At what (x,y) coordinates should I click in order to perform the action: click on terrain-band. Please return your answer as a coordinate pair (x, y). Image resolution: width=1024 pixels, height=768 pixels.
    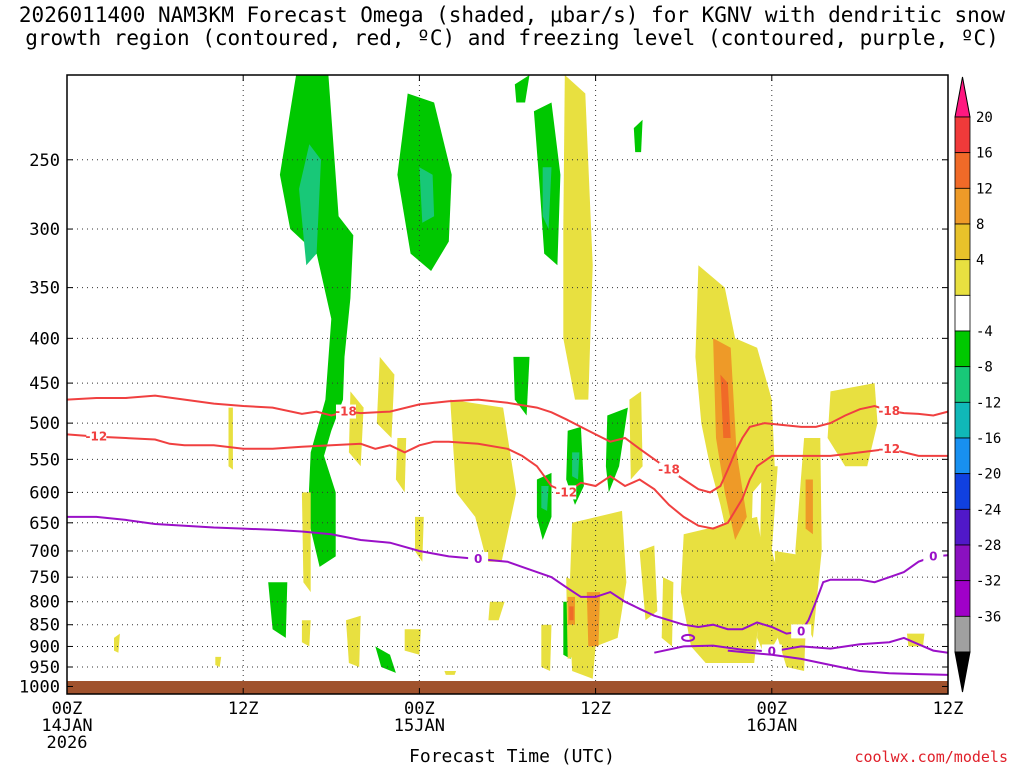
    Looking at the image, I should click on (507, 687).